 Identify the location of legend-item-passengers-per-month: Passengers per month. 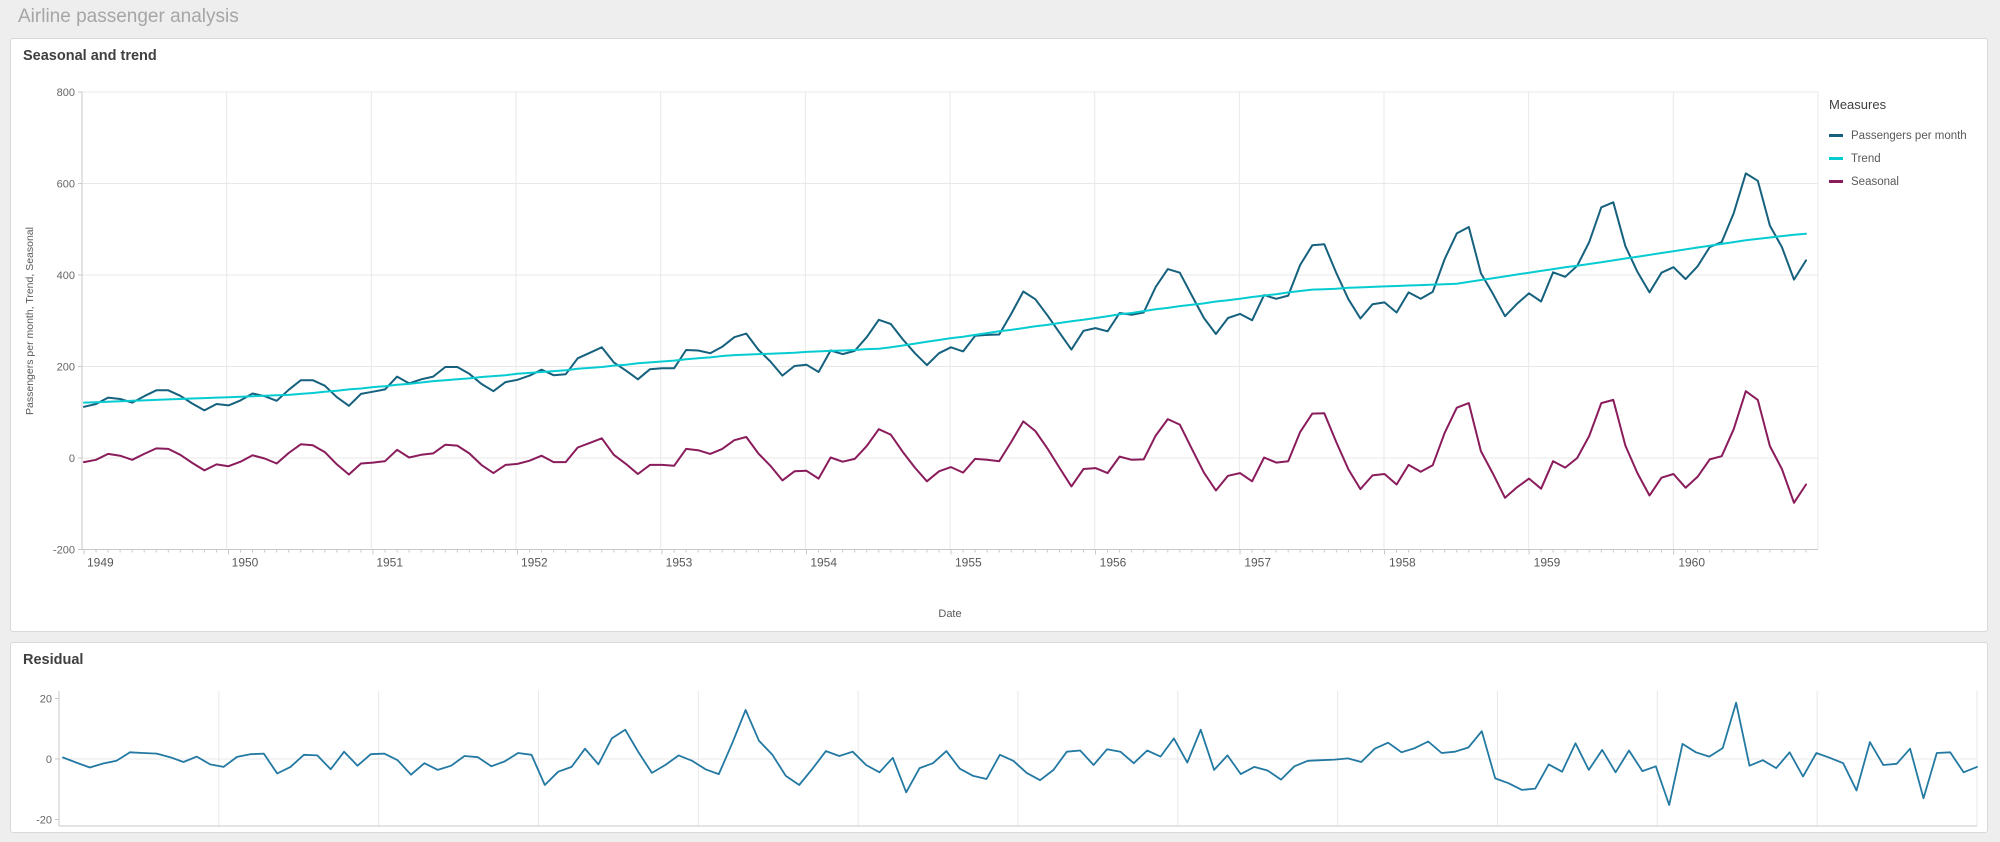
(1906, 135).